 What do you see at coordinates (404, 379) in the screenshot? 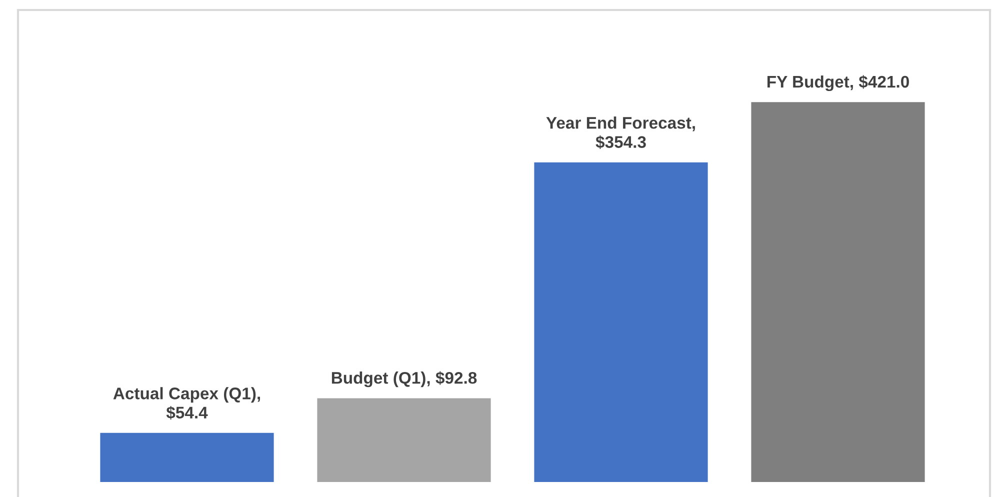
I see `data-label: Budget (Q1), $92.8` at bounding box center [404, 379].